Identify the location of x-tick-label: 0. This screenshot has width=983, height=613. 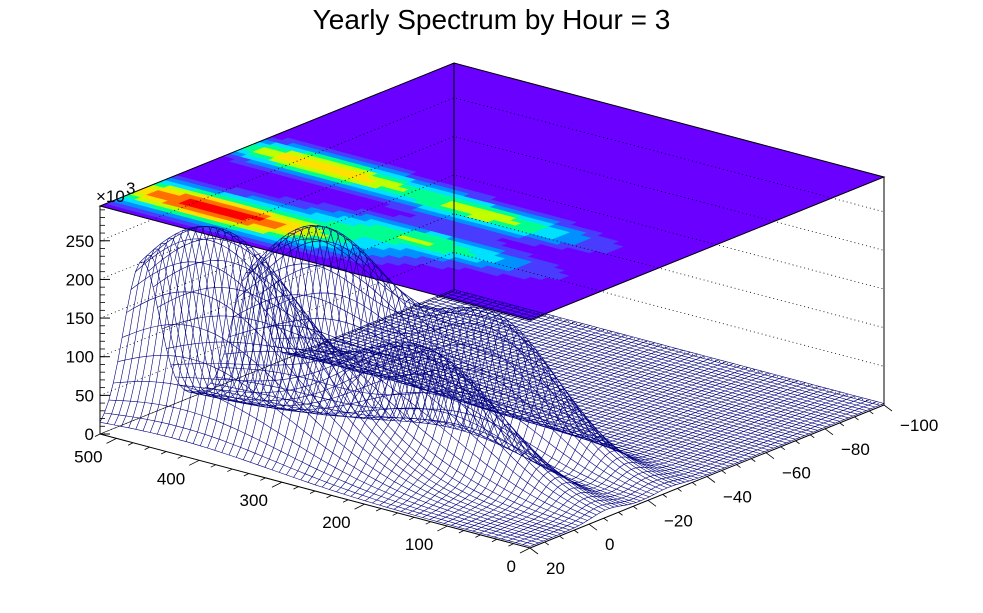
(609, 544).